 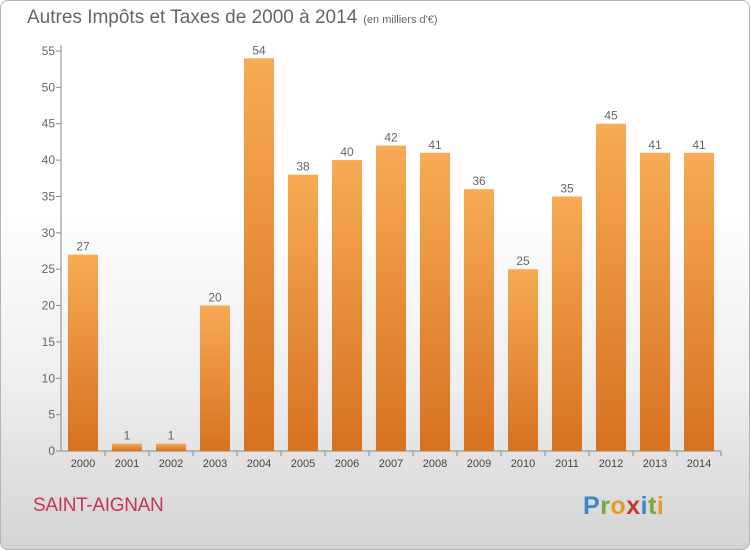 What do you see at coordinates (49, 160) in the screenshot?
I see `y-tick-label: 40` at bounding box center [49, 160].